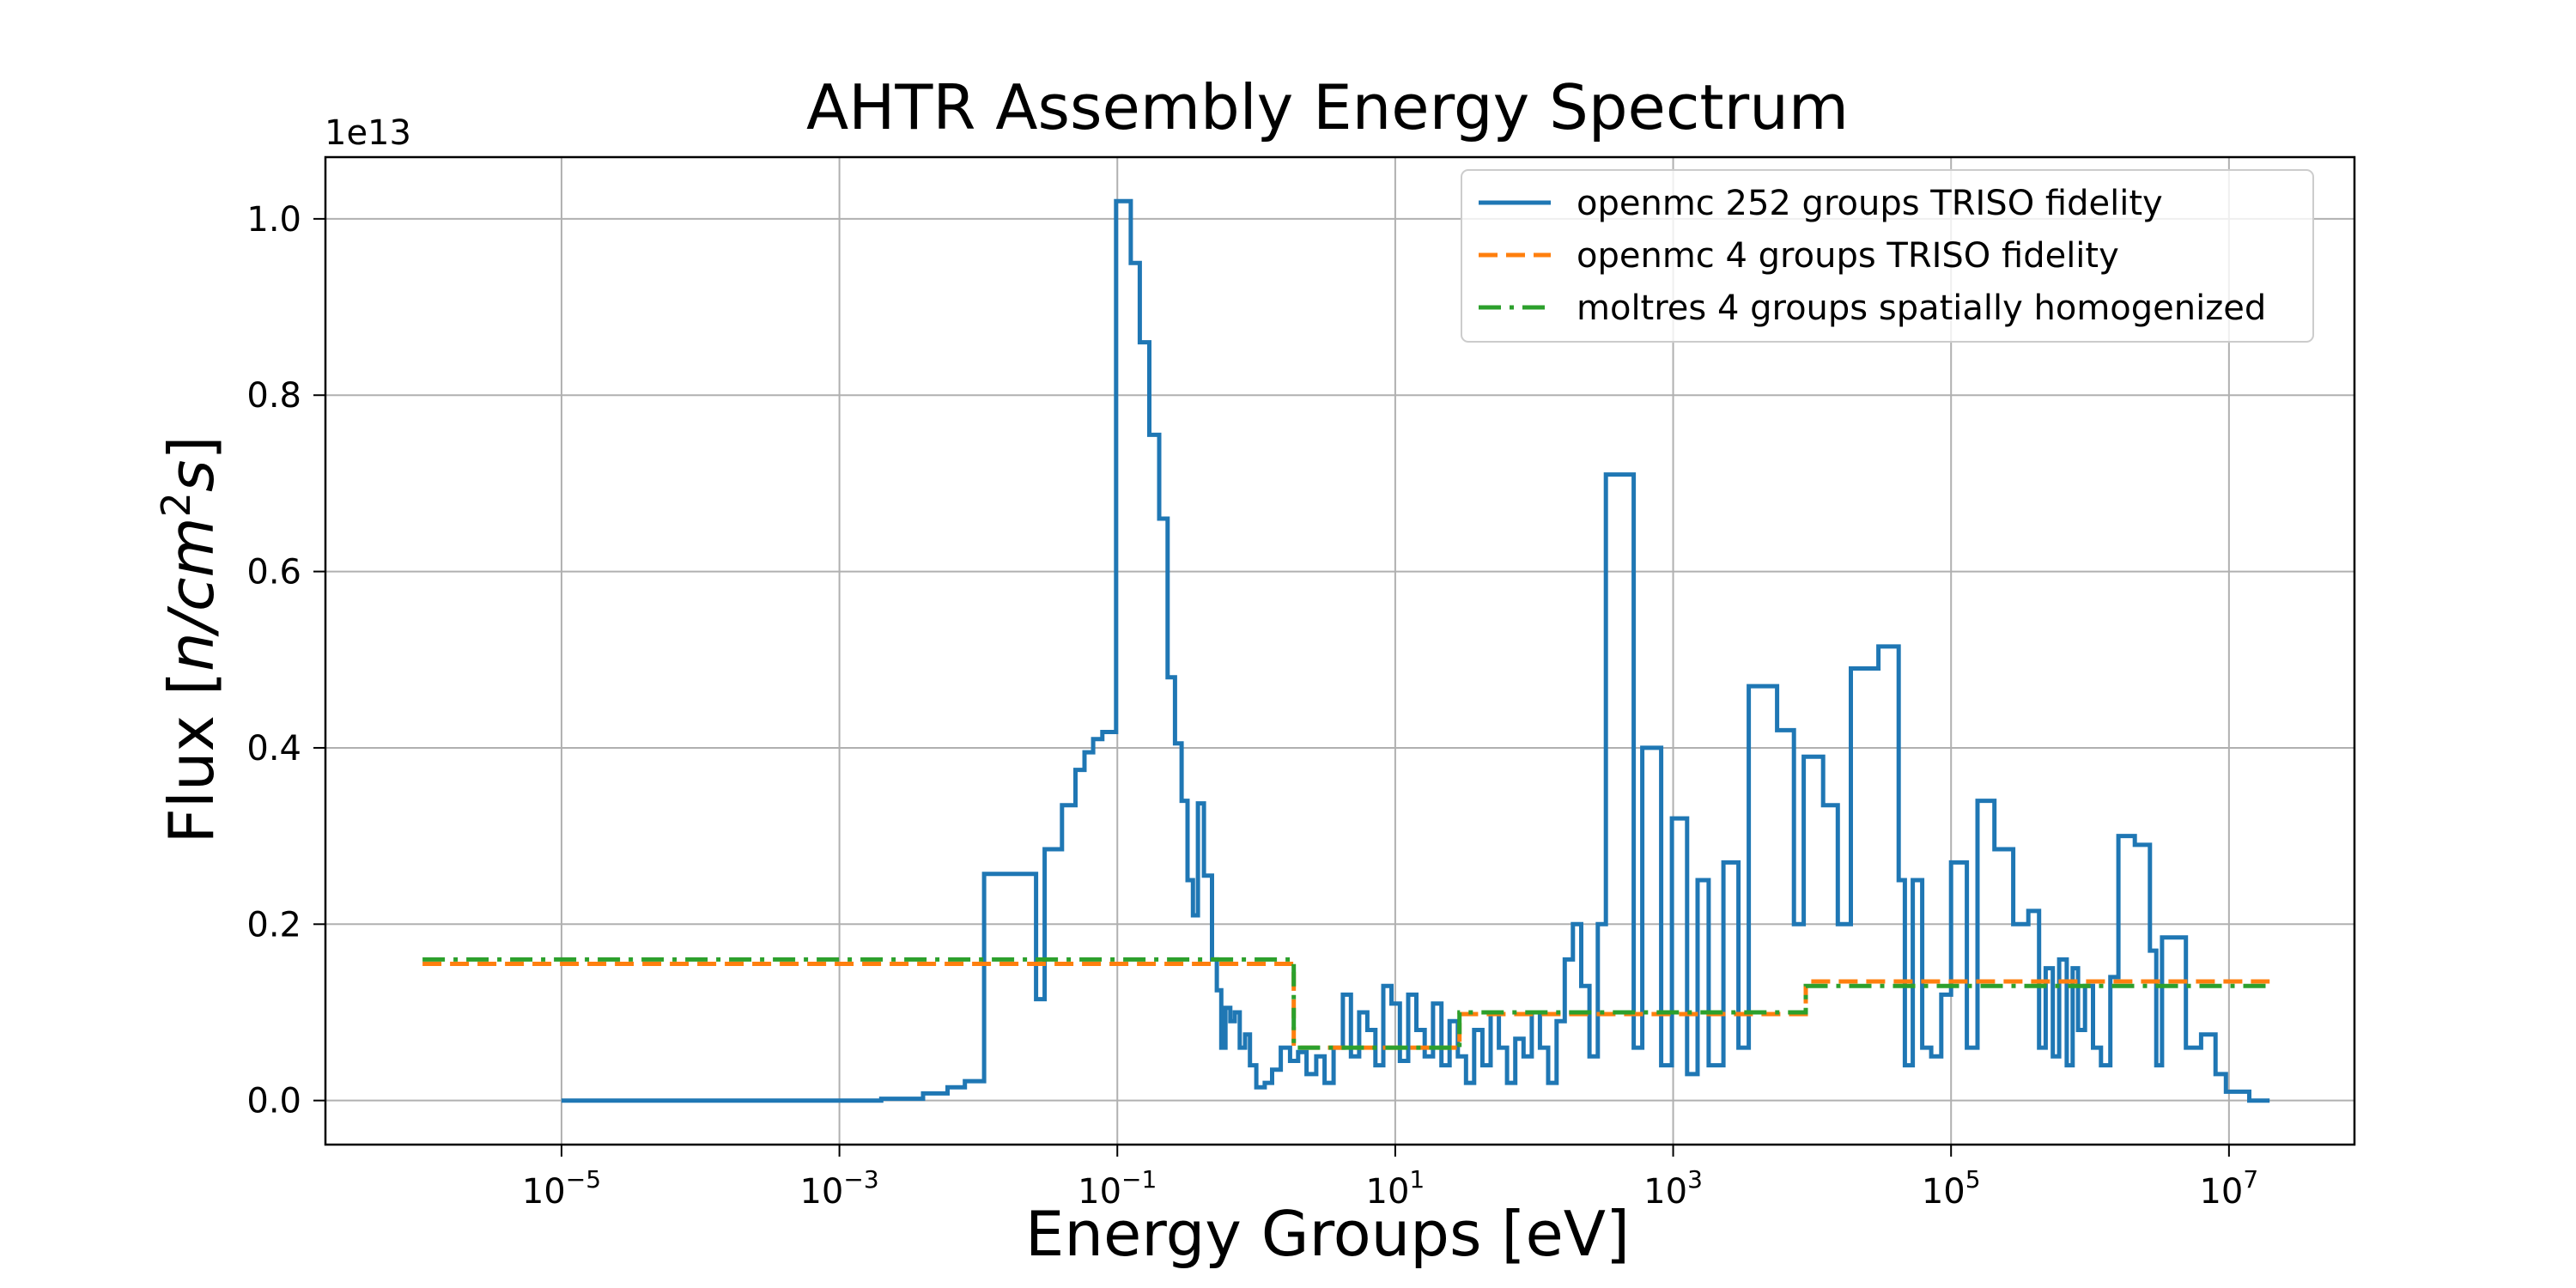 The image size is (2576, 1288). What do you see at coordinates (273, 220) in the screenshot?
I see `y-tick-label: 1.0` at bounding box center [273, 220].